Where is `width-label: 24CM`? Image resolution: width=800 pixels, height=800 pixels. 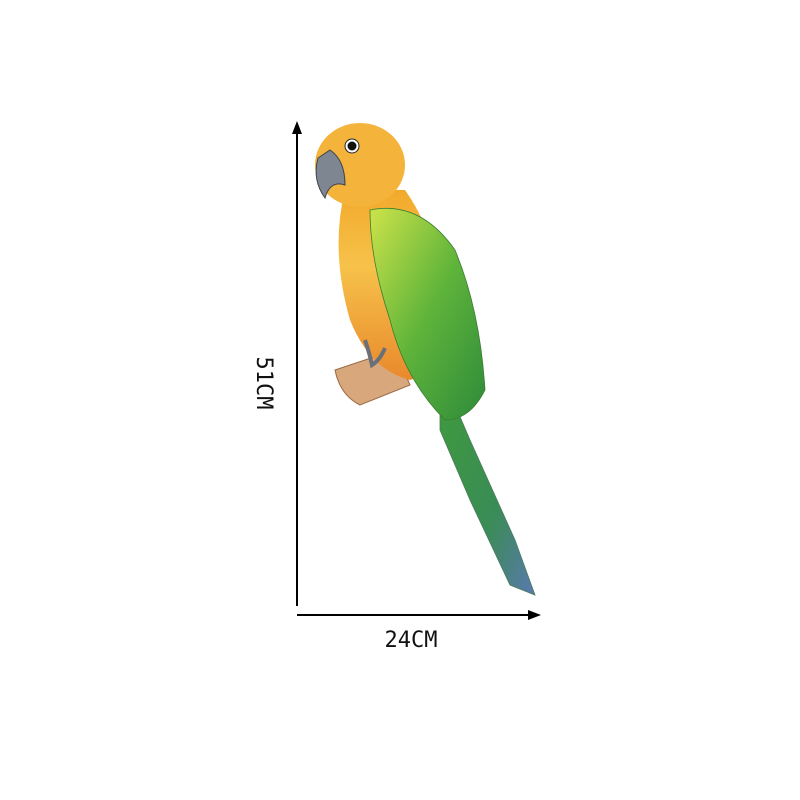 width-label: 24CM is located at coordinates (411, 640).